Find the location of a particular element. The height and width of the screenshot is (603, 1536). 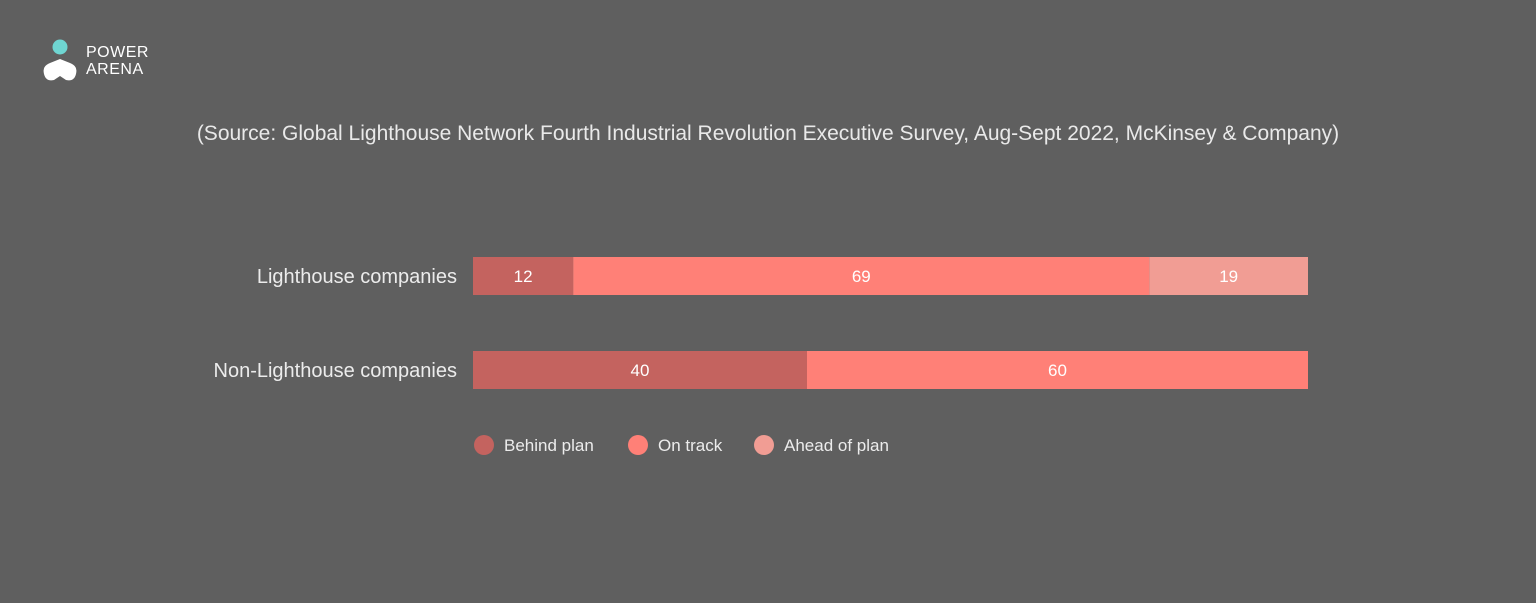

data-label: 69 is located at coordinates (861, 276).